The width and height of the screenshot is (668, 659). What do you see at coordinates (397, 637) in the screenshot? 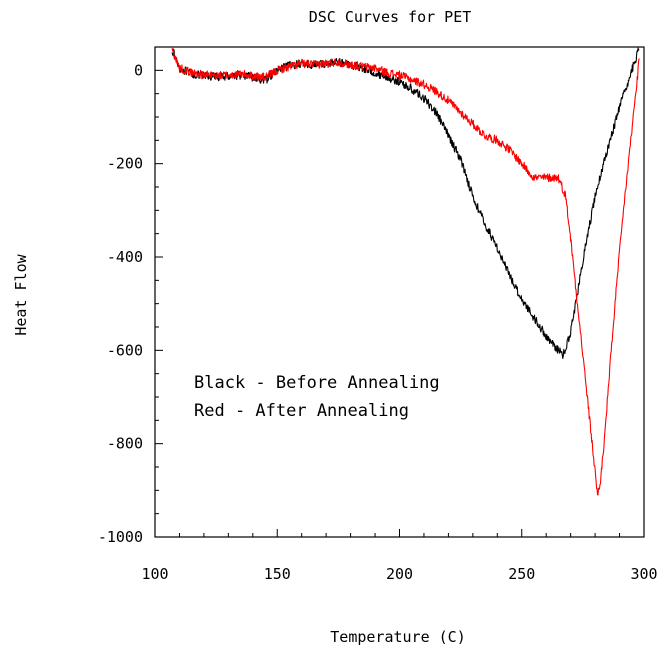
I see `x-axis-label: Temperature (C)` at bounding box center [397, 637].